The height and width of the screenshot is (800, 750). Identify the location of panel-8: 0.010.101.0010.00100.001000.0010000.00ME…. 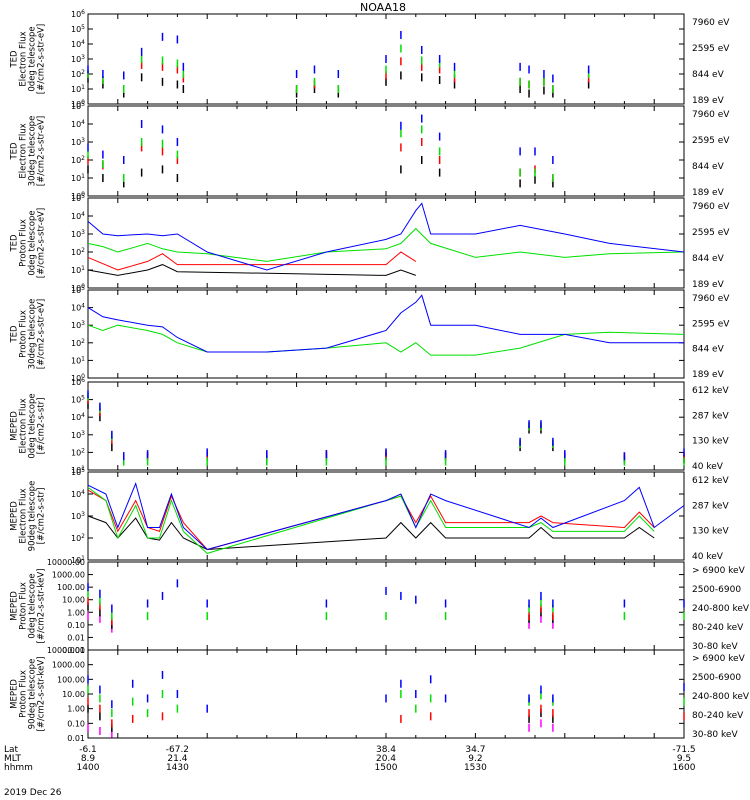
(380, 694).